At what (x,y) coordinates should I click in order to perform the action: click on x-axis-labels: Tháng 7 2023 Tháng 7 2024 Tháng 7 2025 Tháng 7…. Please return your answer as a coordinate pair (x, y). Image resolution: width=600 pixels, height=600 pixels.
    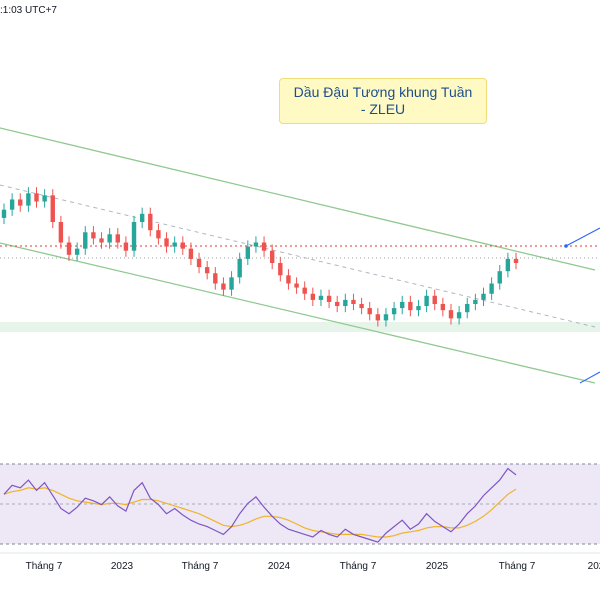
    Looking at the image, I should click on (313, 566).